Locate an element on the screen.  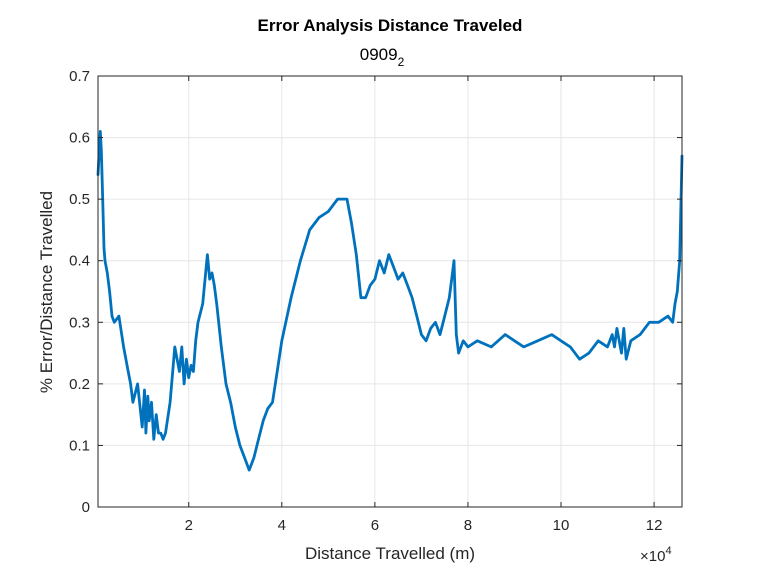
x-axis-multiplier: ×10⁴ is located at coordinates (656, 555).